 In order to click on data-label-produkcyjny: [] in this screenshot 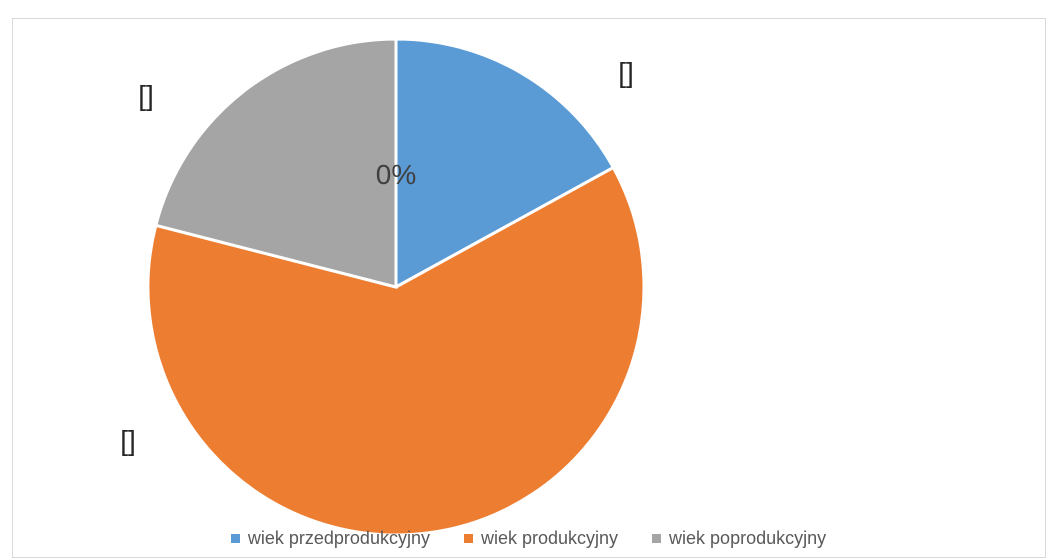, I will do `click(128, 440)`.